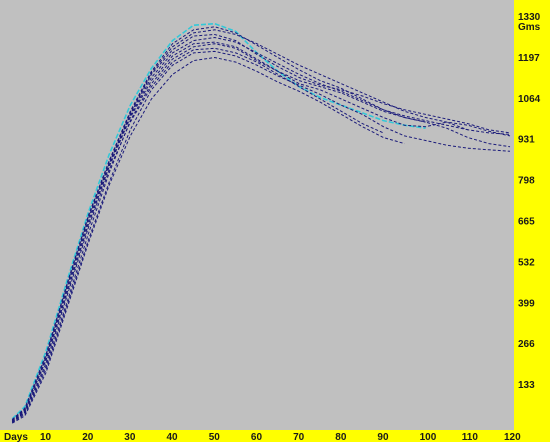 The image size is (550, 442). What do you see at coordinates (526, 140) in the screenshot?
I see `y-tick-label: 931` at bounding box center [526, 140].